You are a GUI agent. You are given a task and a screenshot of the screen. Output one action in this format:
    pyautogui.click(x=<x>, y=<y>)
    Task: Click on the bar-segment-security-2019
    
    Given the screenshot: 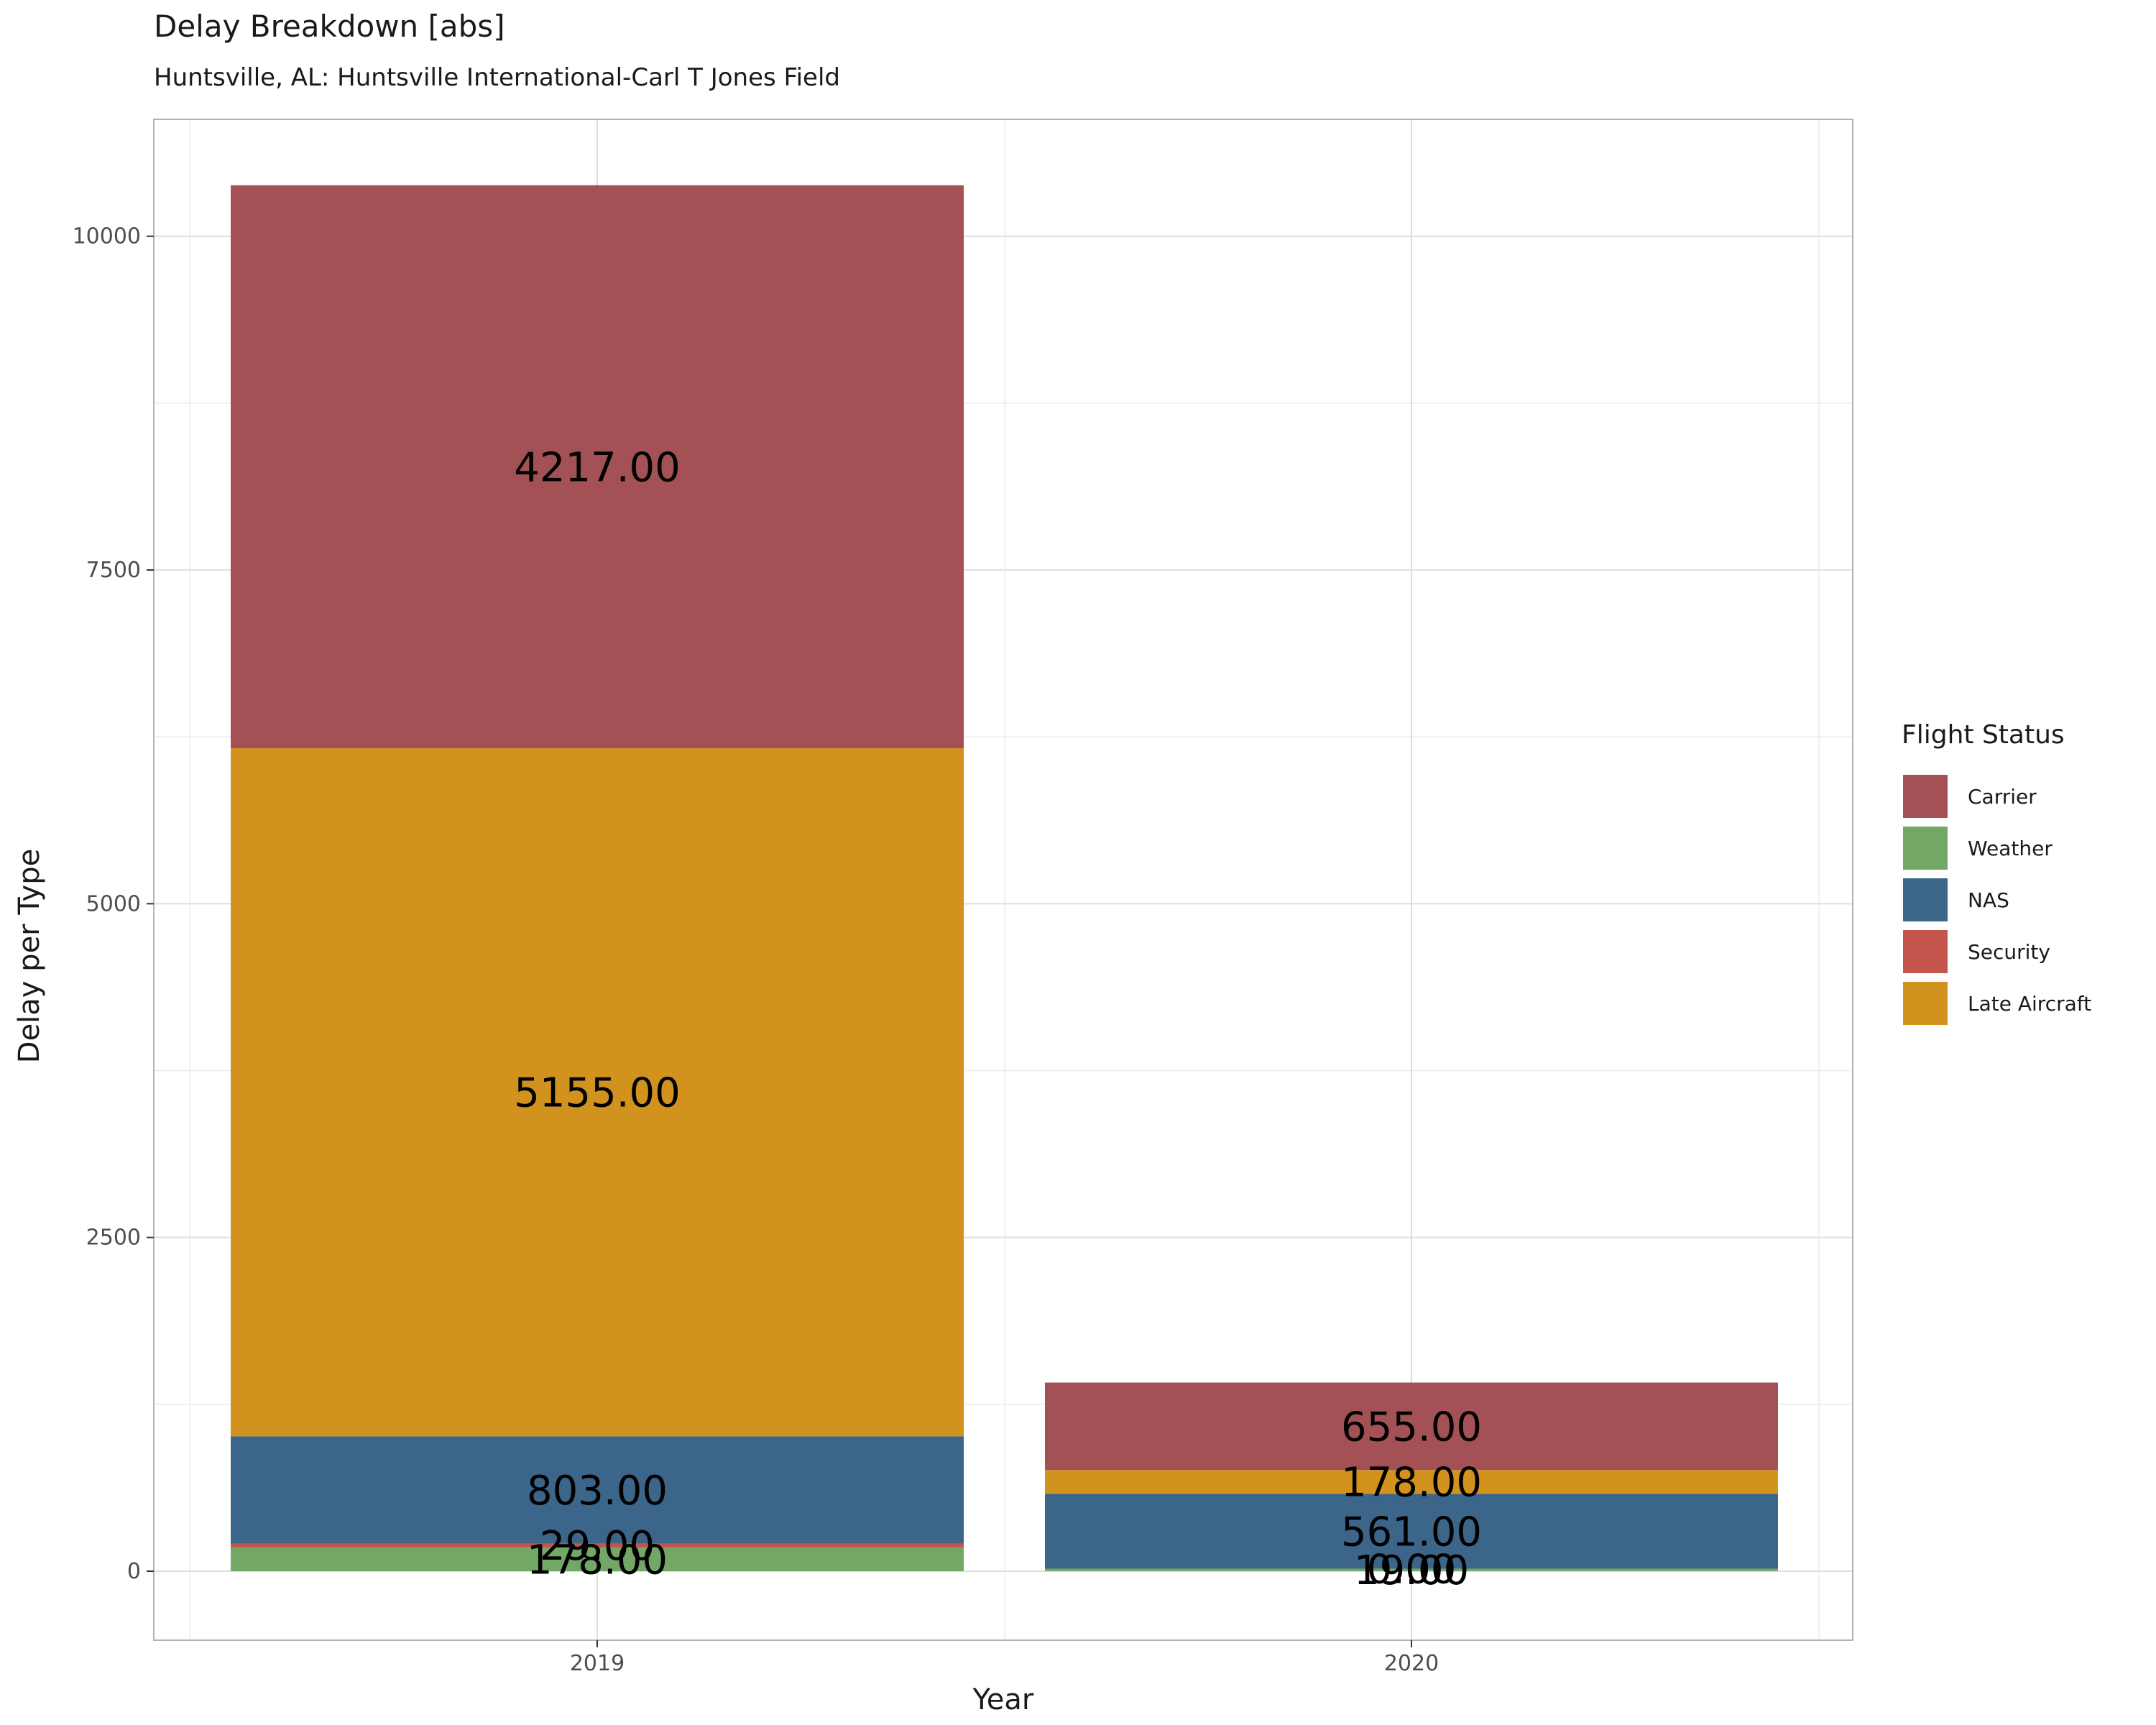 What is the action you would take?
    pyautogui.click(x=597, y=1545)
    